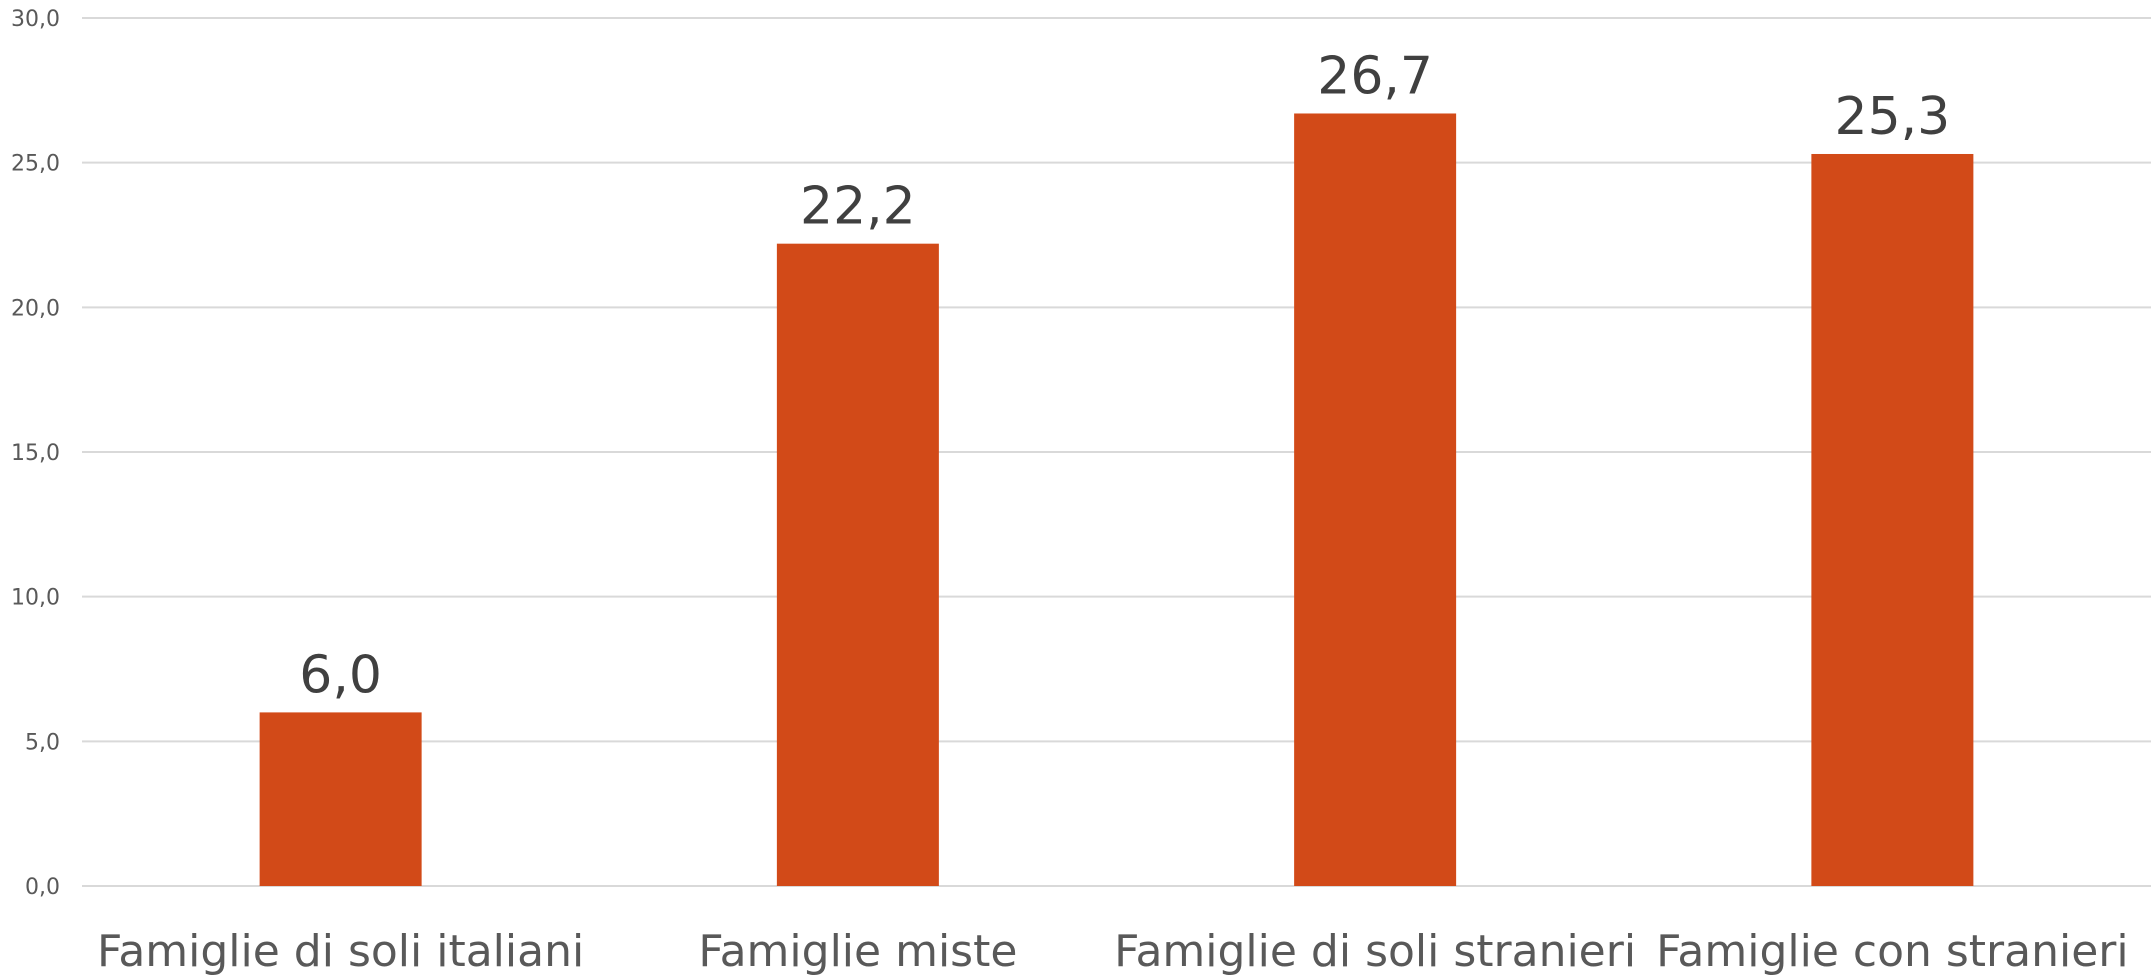 This screenshot has width=2151, height=980. Describe the element at coordinates (35, 598) in the screenshot. I see `y-tick-label: 10,0` at that location.